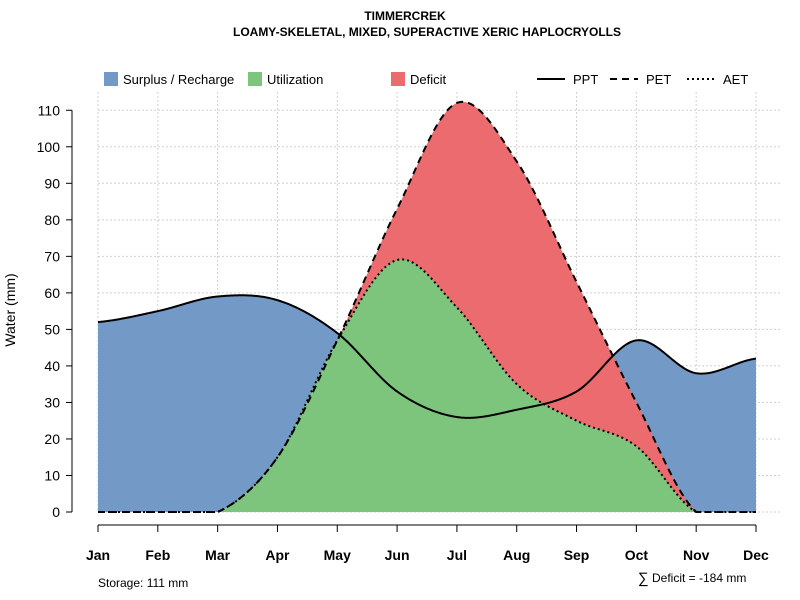  What do you see at coordinates (756, 555) in the screenshot?
I see `x-tick-label-dec: Dec` at bounding box center [756, 555].